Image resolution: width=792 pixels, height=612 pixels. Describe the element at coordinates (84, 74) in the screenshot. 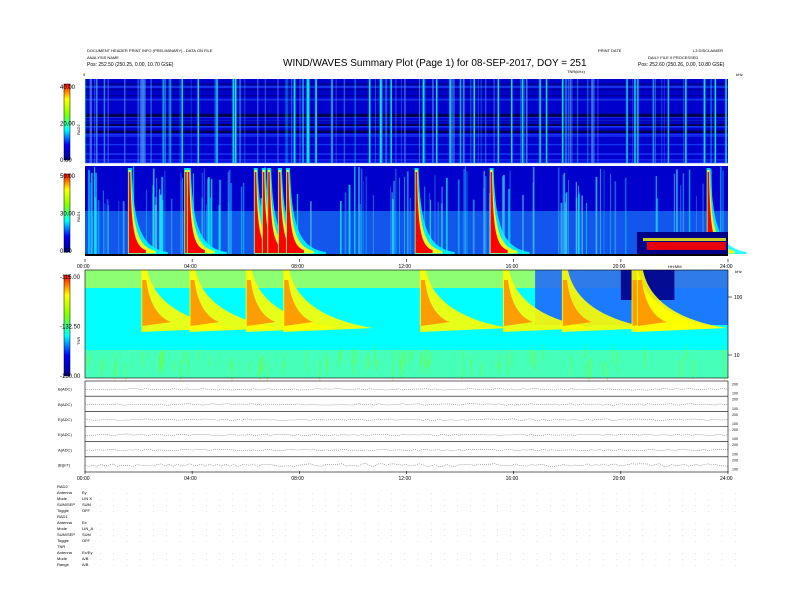

I see `start-marker: 0` at that location.